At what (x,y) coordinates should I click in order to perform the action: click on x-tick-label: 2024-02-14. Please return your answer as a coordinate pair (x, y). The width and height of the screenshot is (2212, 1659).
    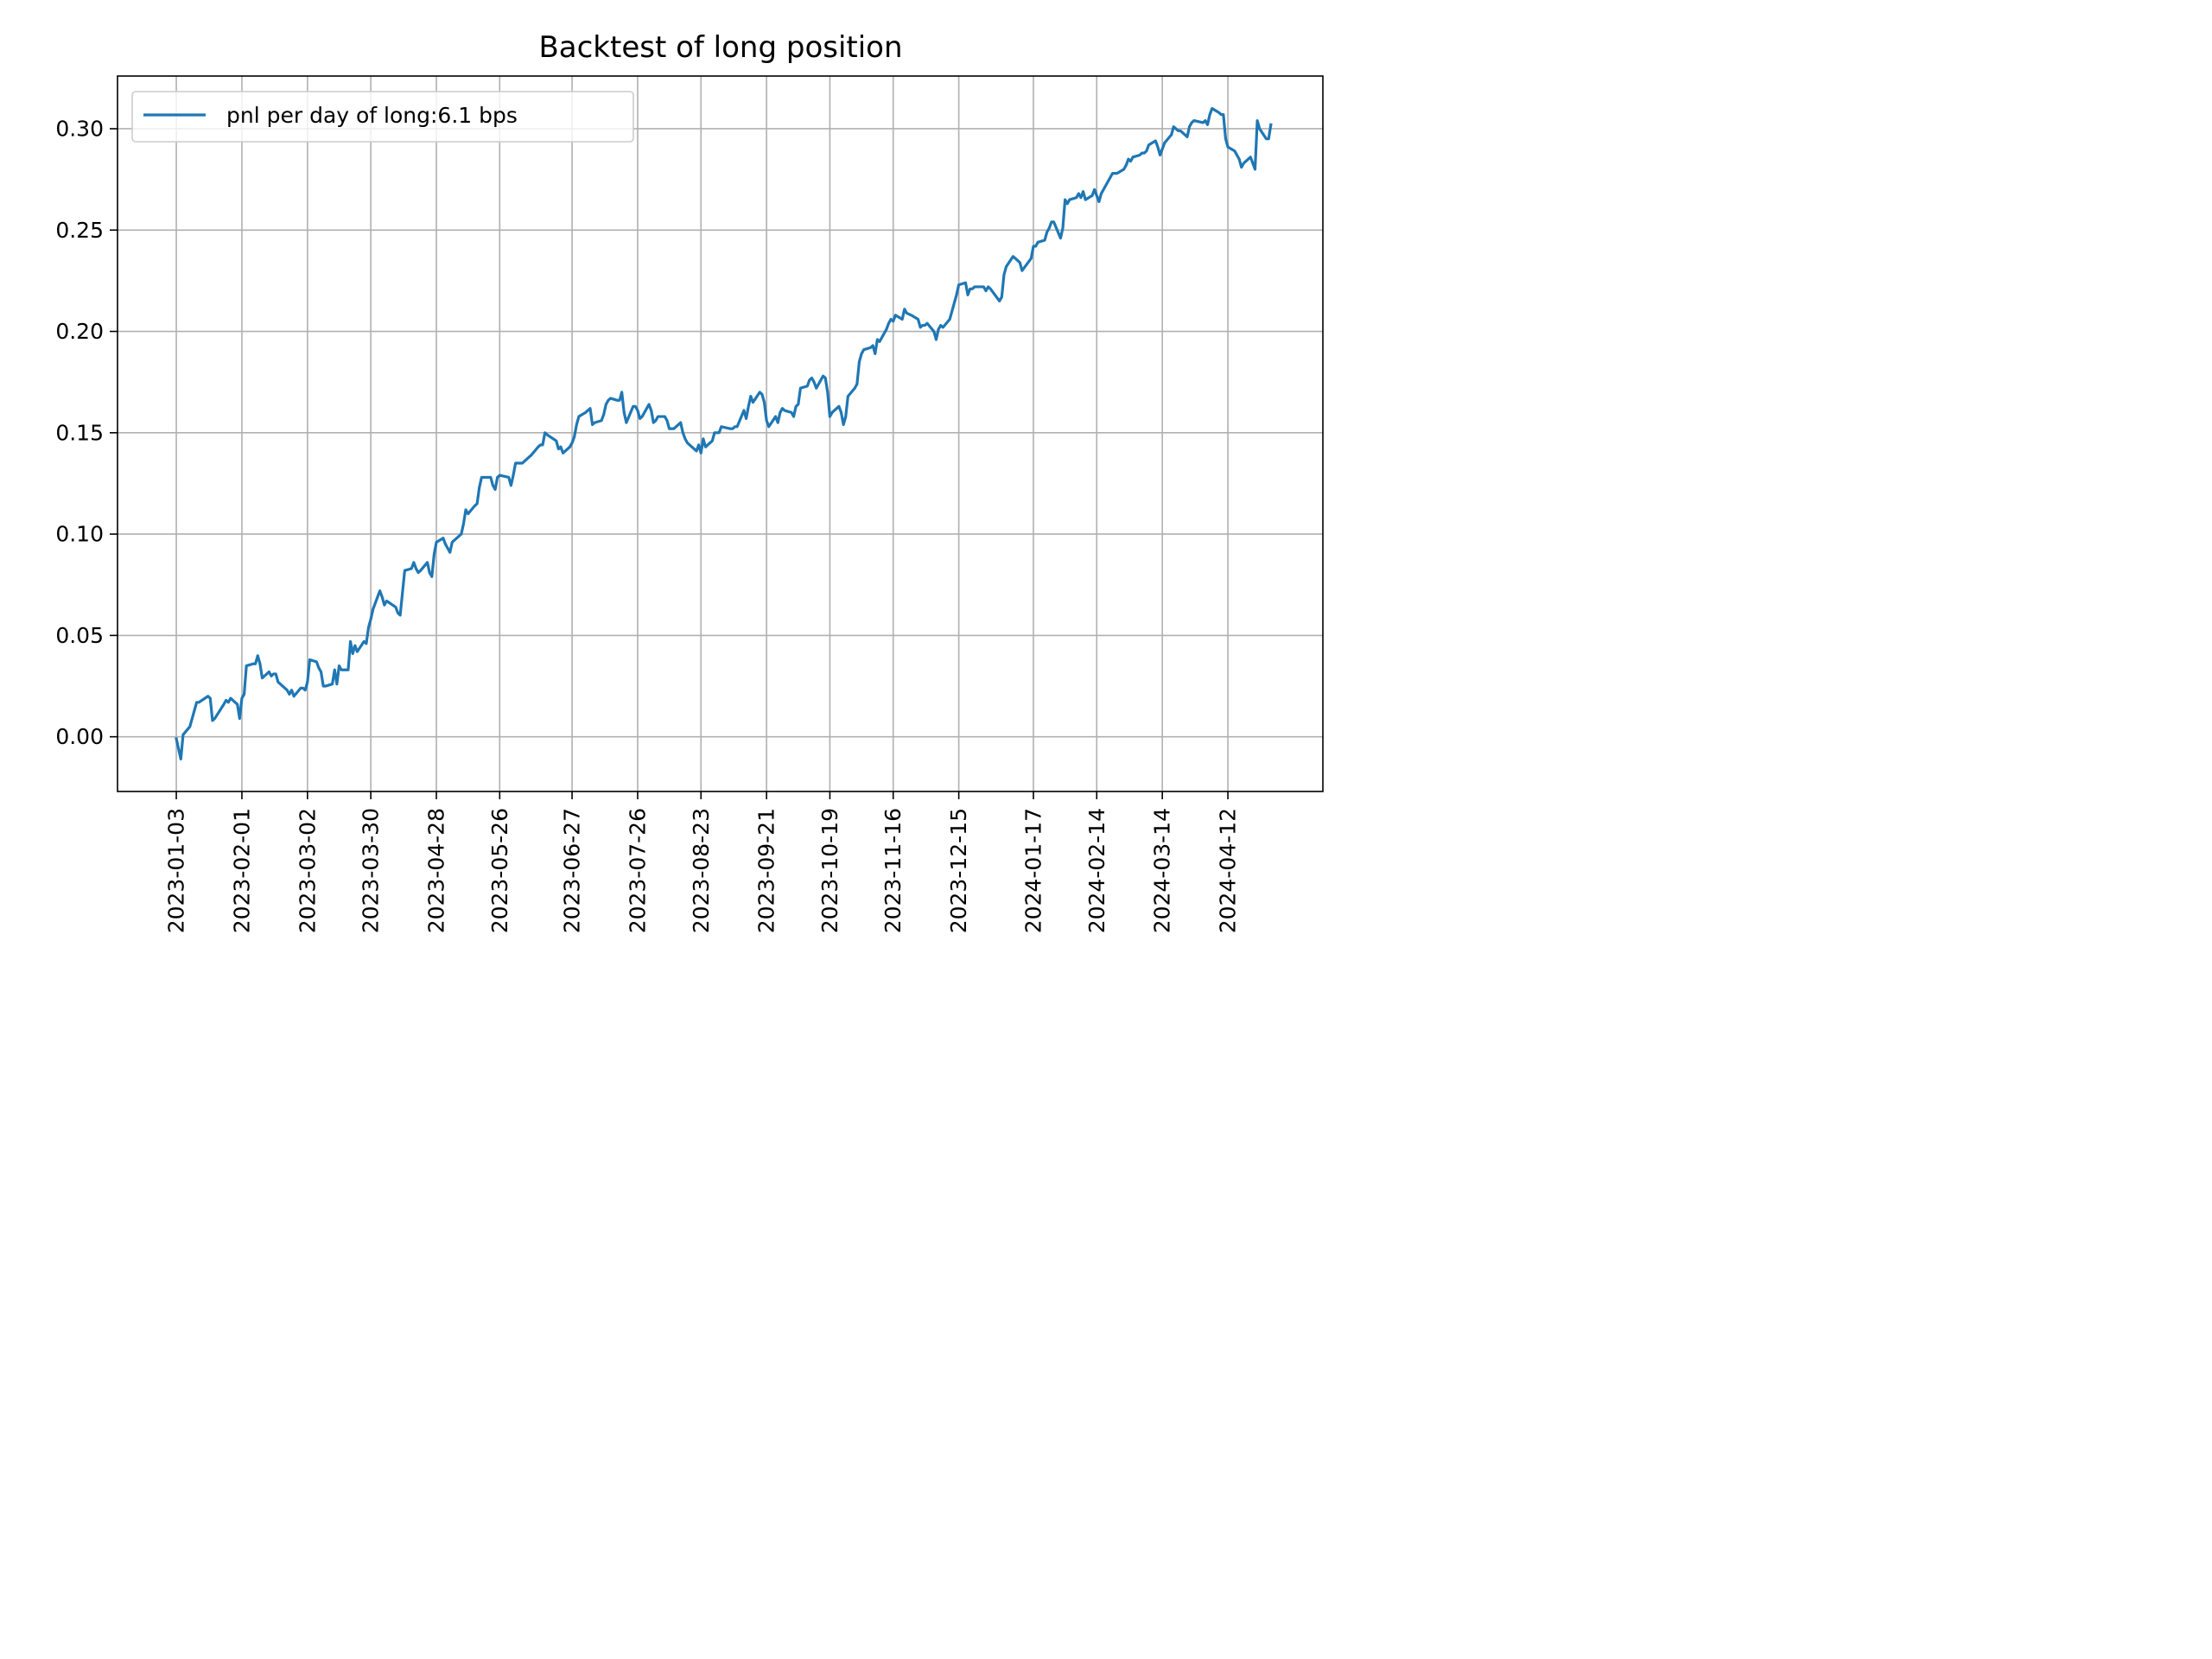
    Looking at the image, I should click on (1096, 870).